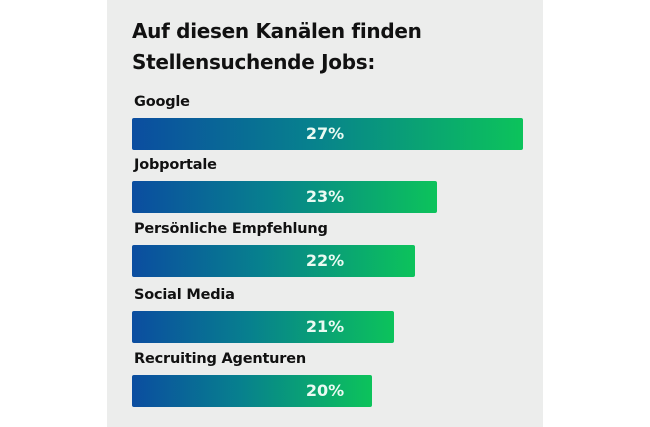  I want to click on category-label: Social Media, so click(184, 295).